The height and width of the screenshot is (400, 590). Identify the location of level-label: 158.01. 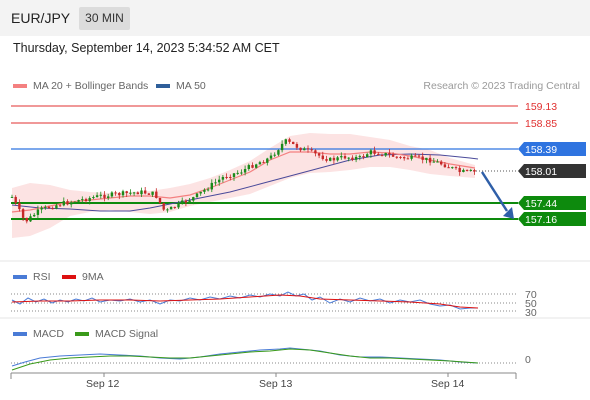
(541, 172).